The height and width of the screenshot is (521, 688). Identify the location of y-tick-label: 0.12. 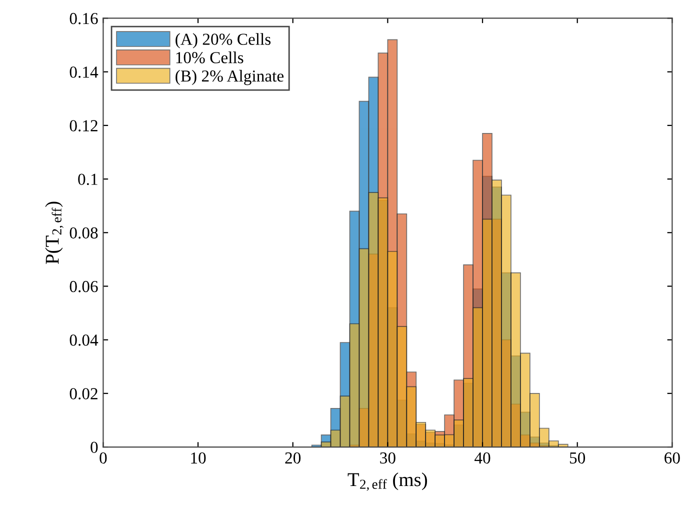
(84, 126).